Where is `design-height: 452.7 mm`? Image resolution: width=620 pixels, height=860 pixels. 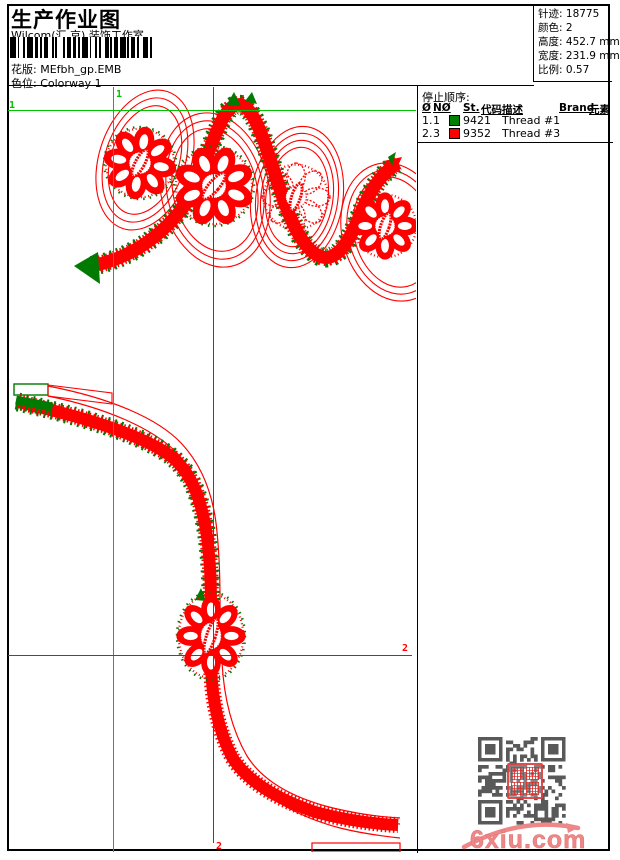 design-height: 452.7 mm is located at coordinates (592, 42).